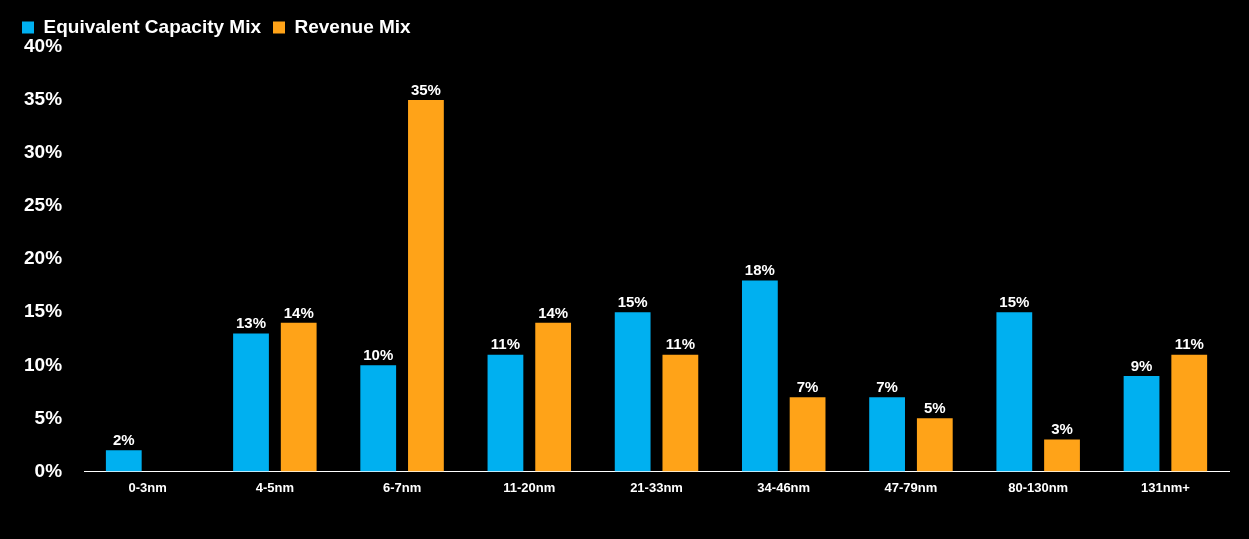  What do you see at coordinates (1038, 487) in the screenshot?
I see `x-tick-label: 80-130nm` at bounding box center [1038, 487].